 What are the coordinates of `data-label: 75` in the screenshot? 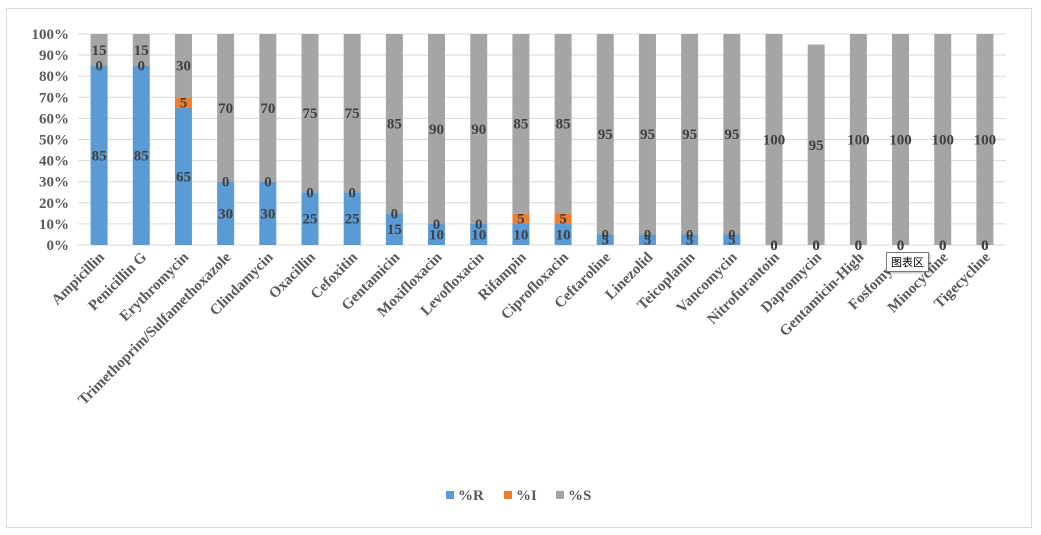 It's located at (352, 114).